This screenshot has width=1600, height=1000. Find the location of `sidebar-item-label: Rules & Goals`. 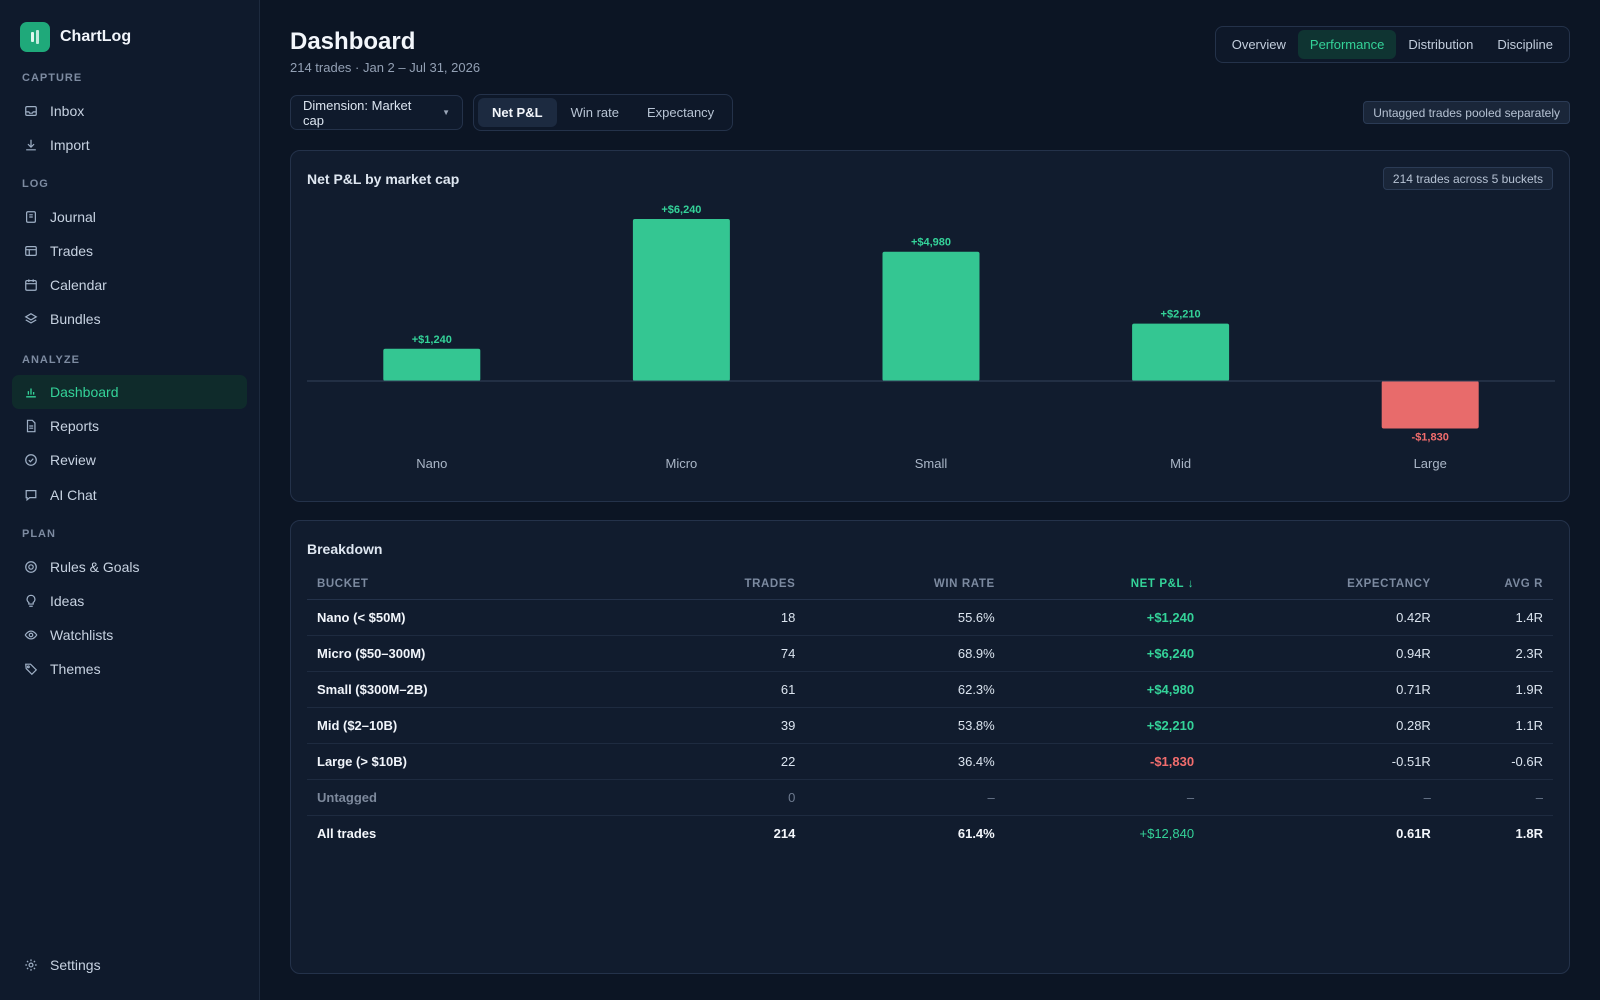

sidebar-item-label: Rules & Goals is located at coordinates (95, 567).